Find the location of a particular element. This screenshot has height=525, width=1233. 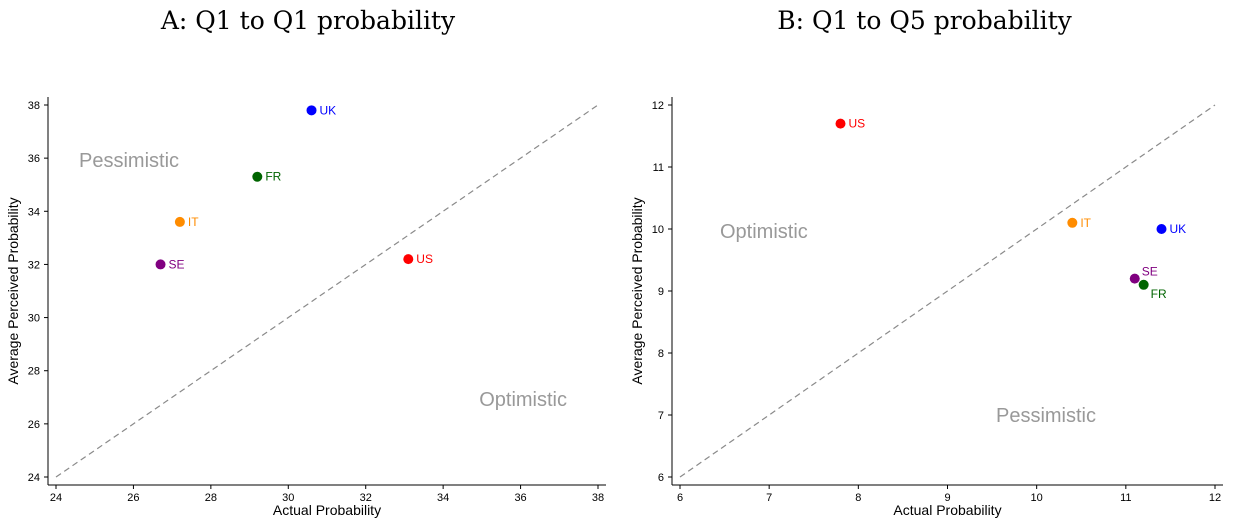

chart-title: A: Q1 to Q1 probability is located at coordinates (308, 20).